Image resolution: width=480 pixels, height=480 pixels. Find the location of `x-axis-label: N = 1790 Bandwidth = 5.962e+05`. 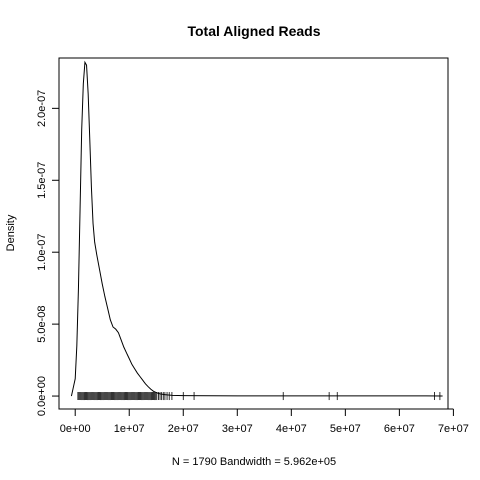

x-axis-label: N = 1790 Bandwidth = 5.962e+05 is located at coordinates (254, 462).